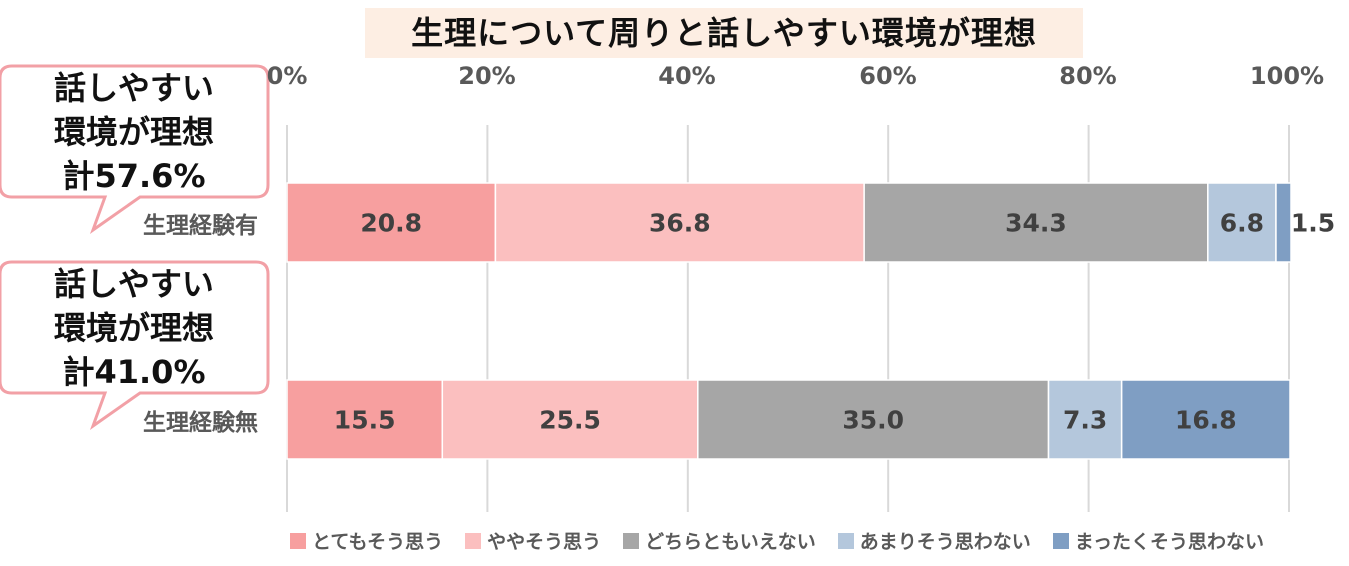 This screenshot has width=1349, height=566. I want to click on callout-text: 話しやすい 環境が理想 計57.6%, so click(134, 132).